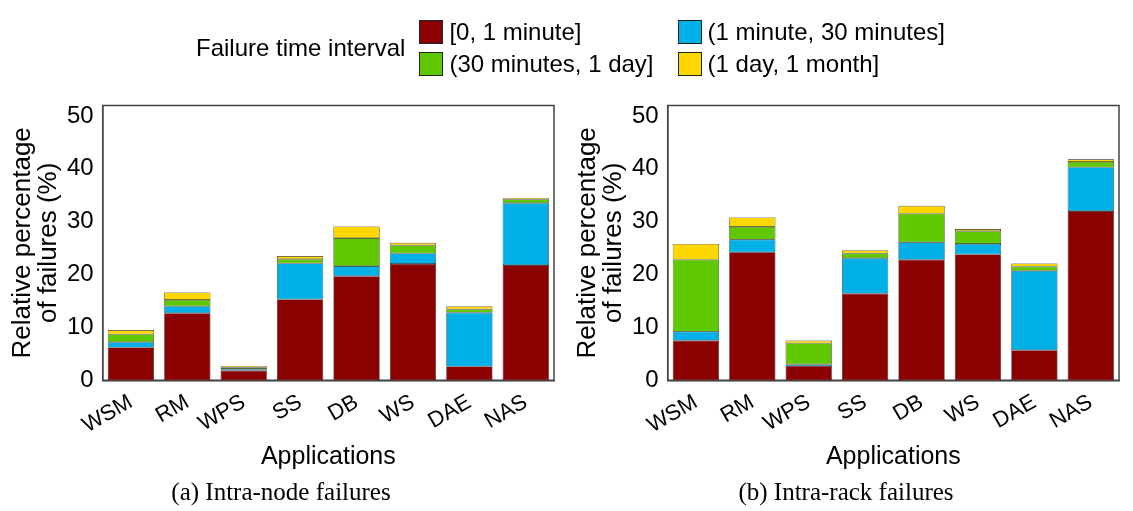 This screenshot has width=1133, height=511. What do you see at coordinates (551, 64) in the screenshot?
I see `legend-label: (30 minutes, 1 day]` at bounding box center [551, 64].